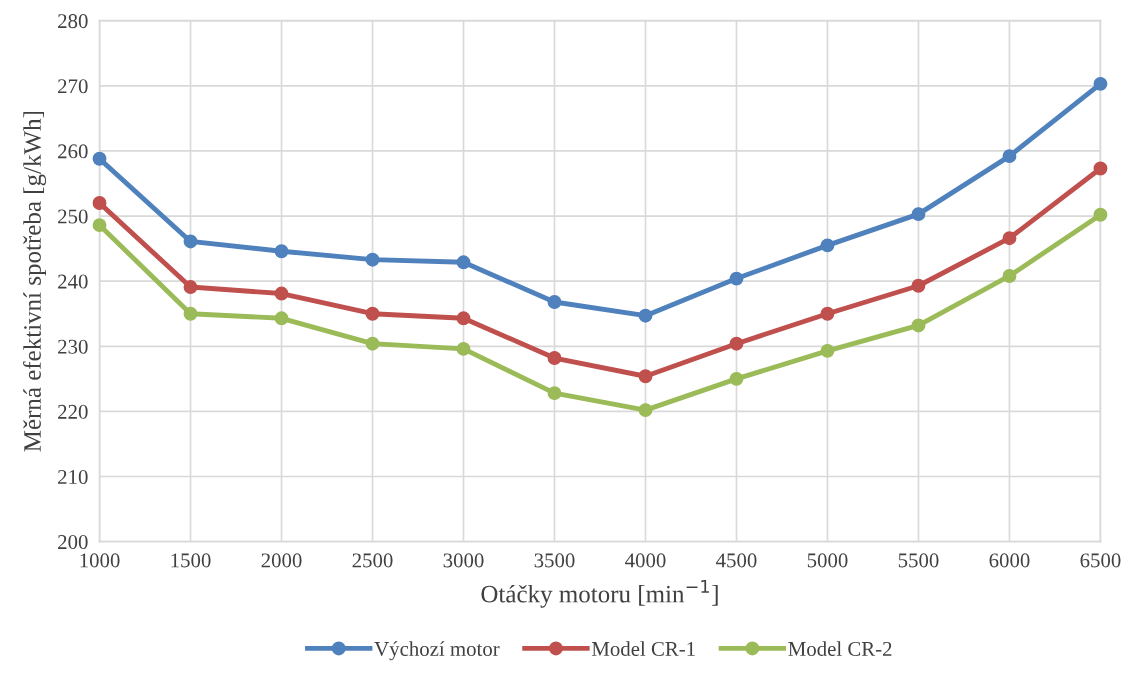 The height and width of the screenshot is (690, 1131). Describe the element at coordinates (35, 281) in the screenshot. I see `y-axis-title: Měrná efektivní spotřeba [g/kWh]` at that location.